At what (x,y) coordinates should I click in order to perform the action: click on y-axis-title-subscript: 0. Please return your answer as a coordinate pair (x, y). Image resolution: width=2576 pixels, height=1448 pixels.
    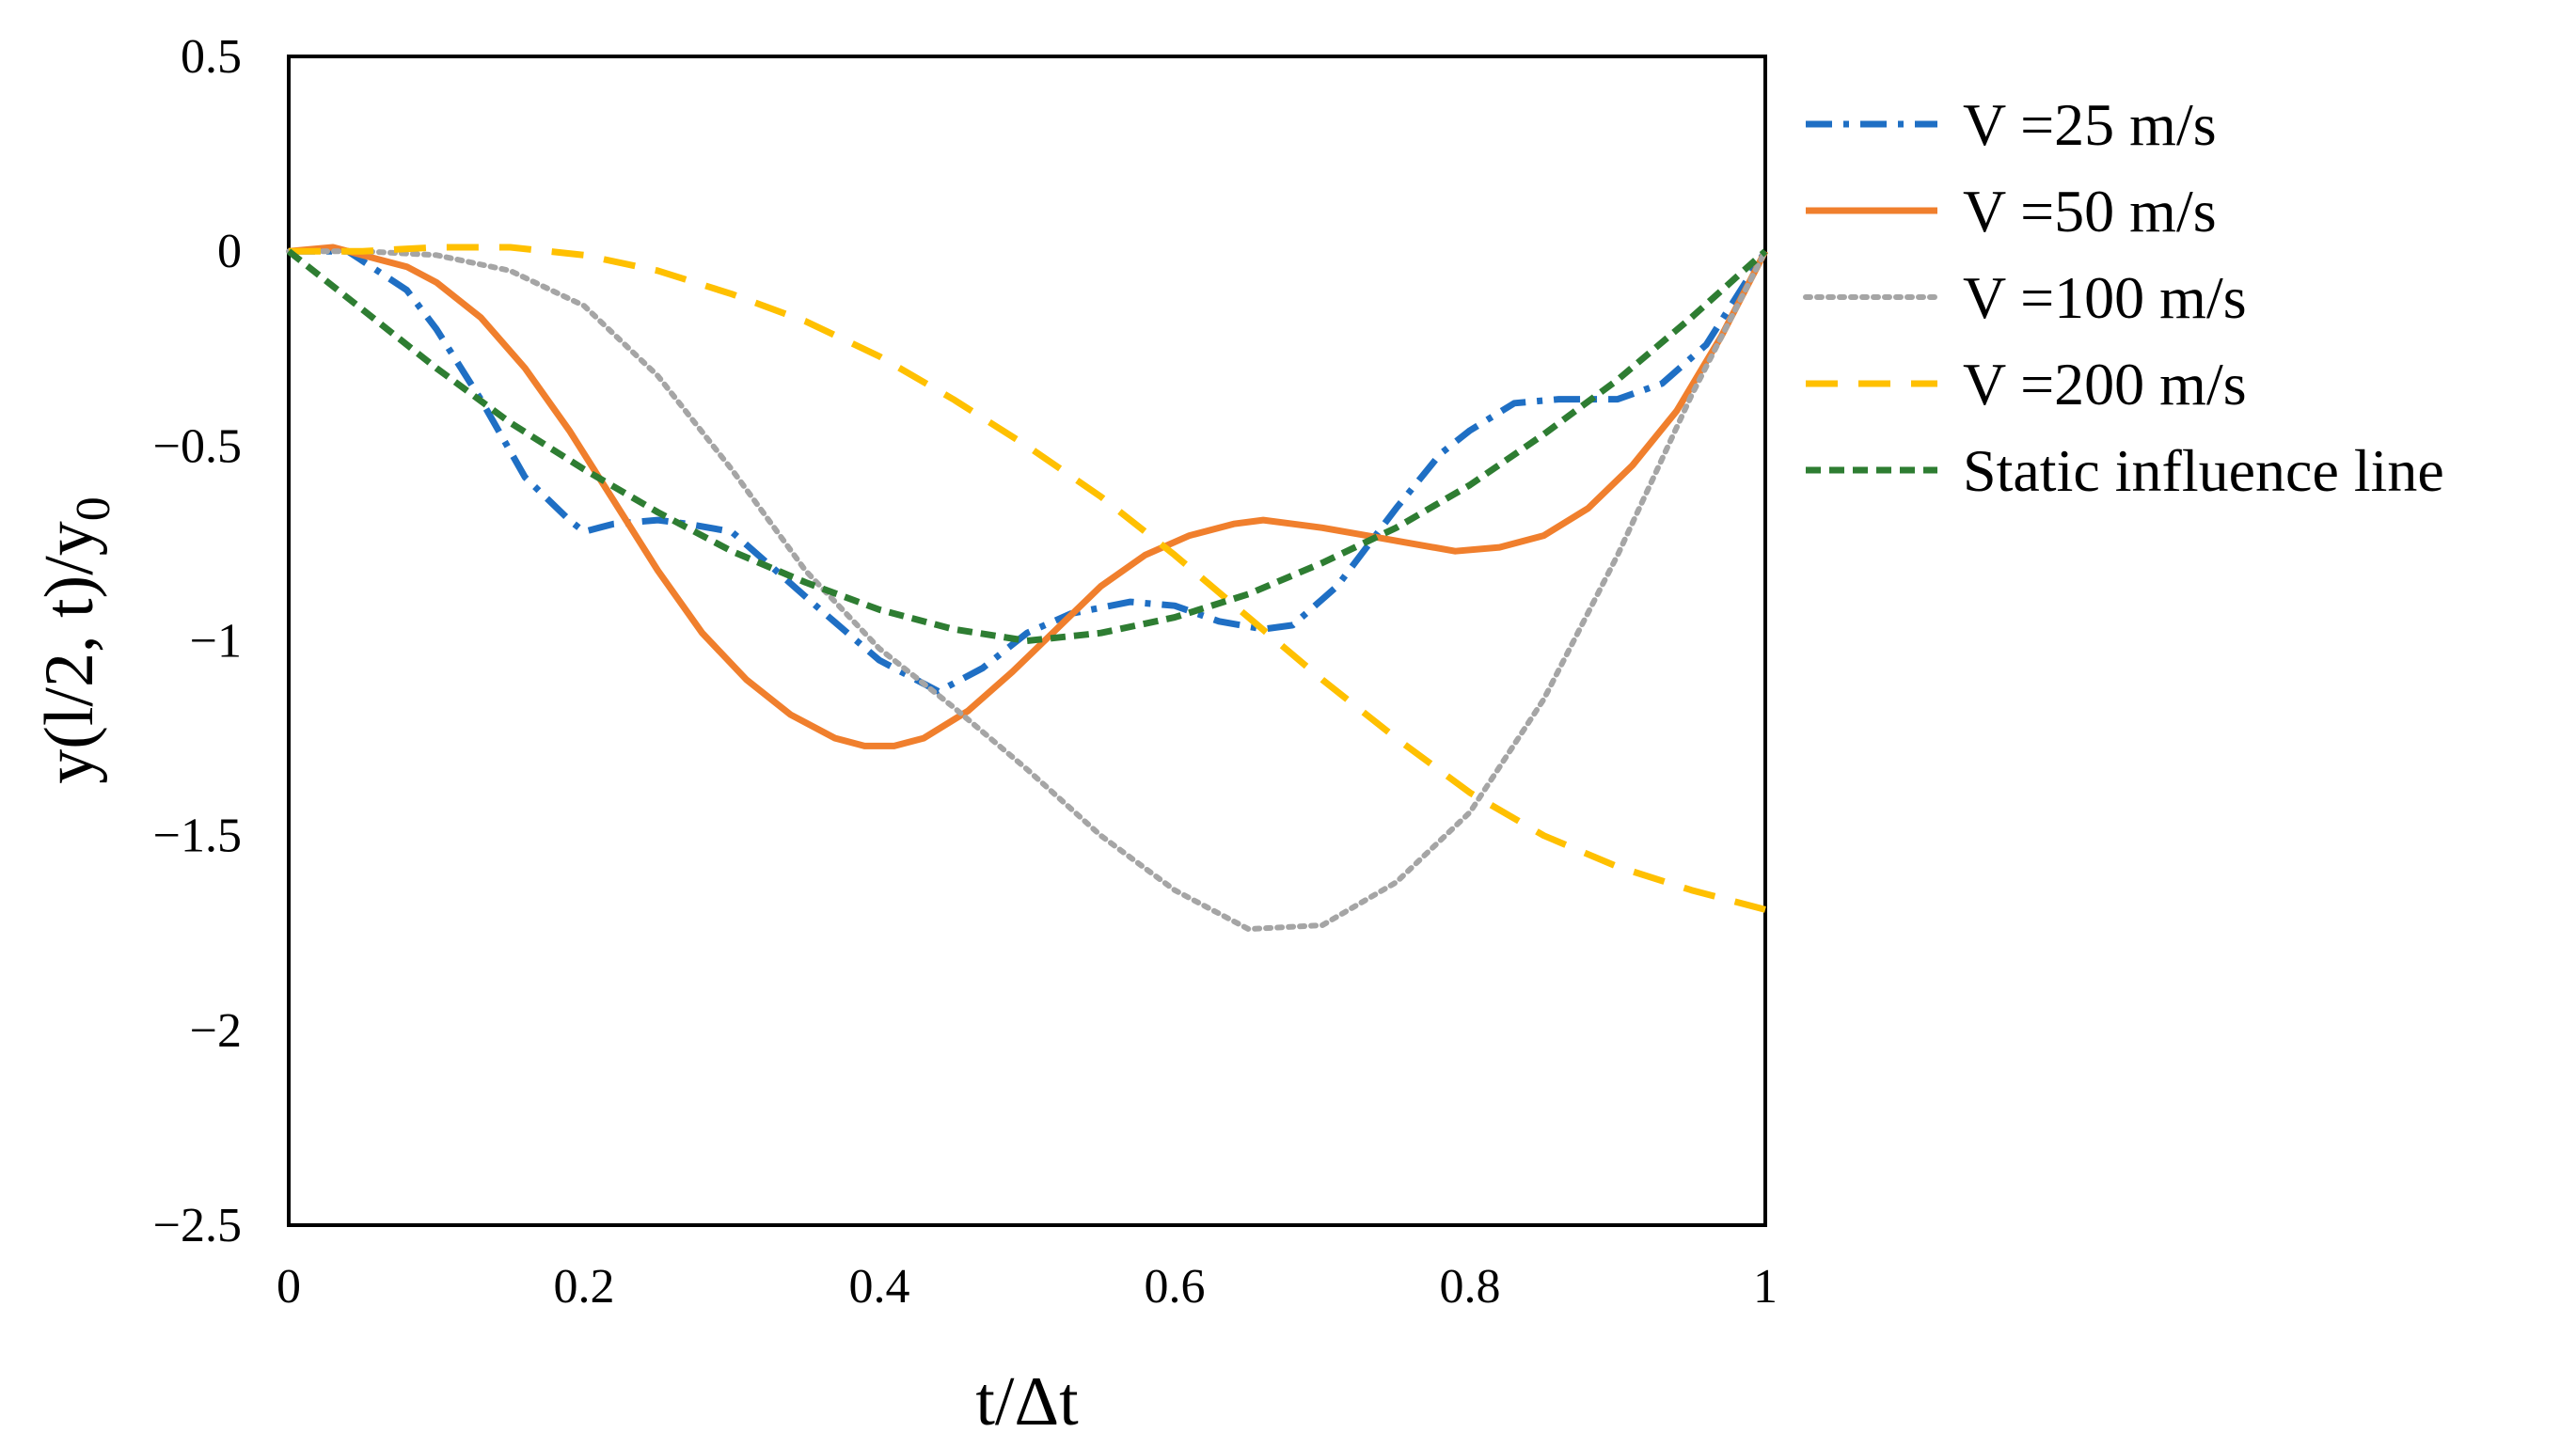
    Looking at the image, I should click on (93, 508).